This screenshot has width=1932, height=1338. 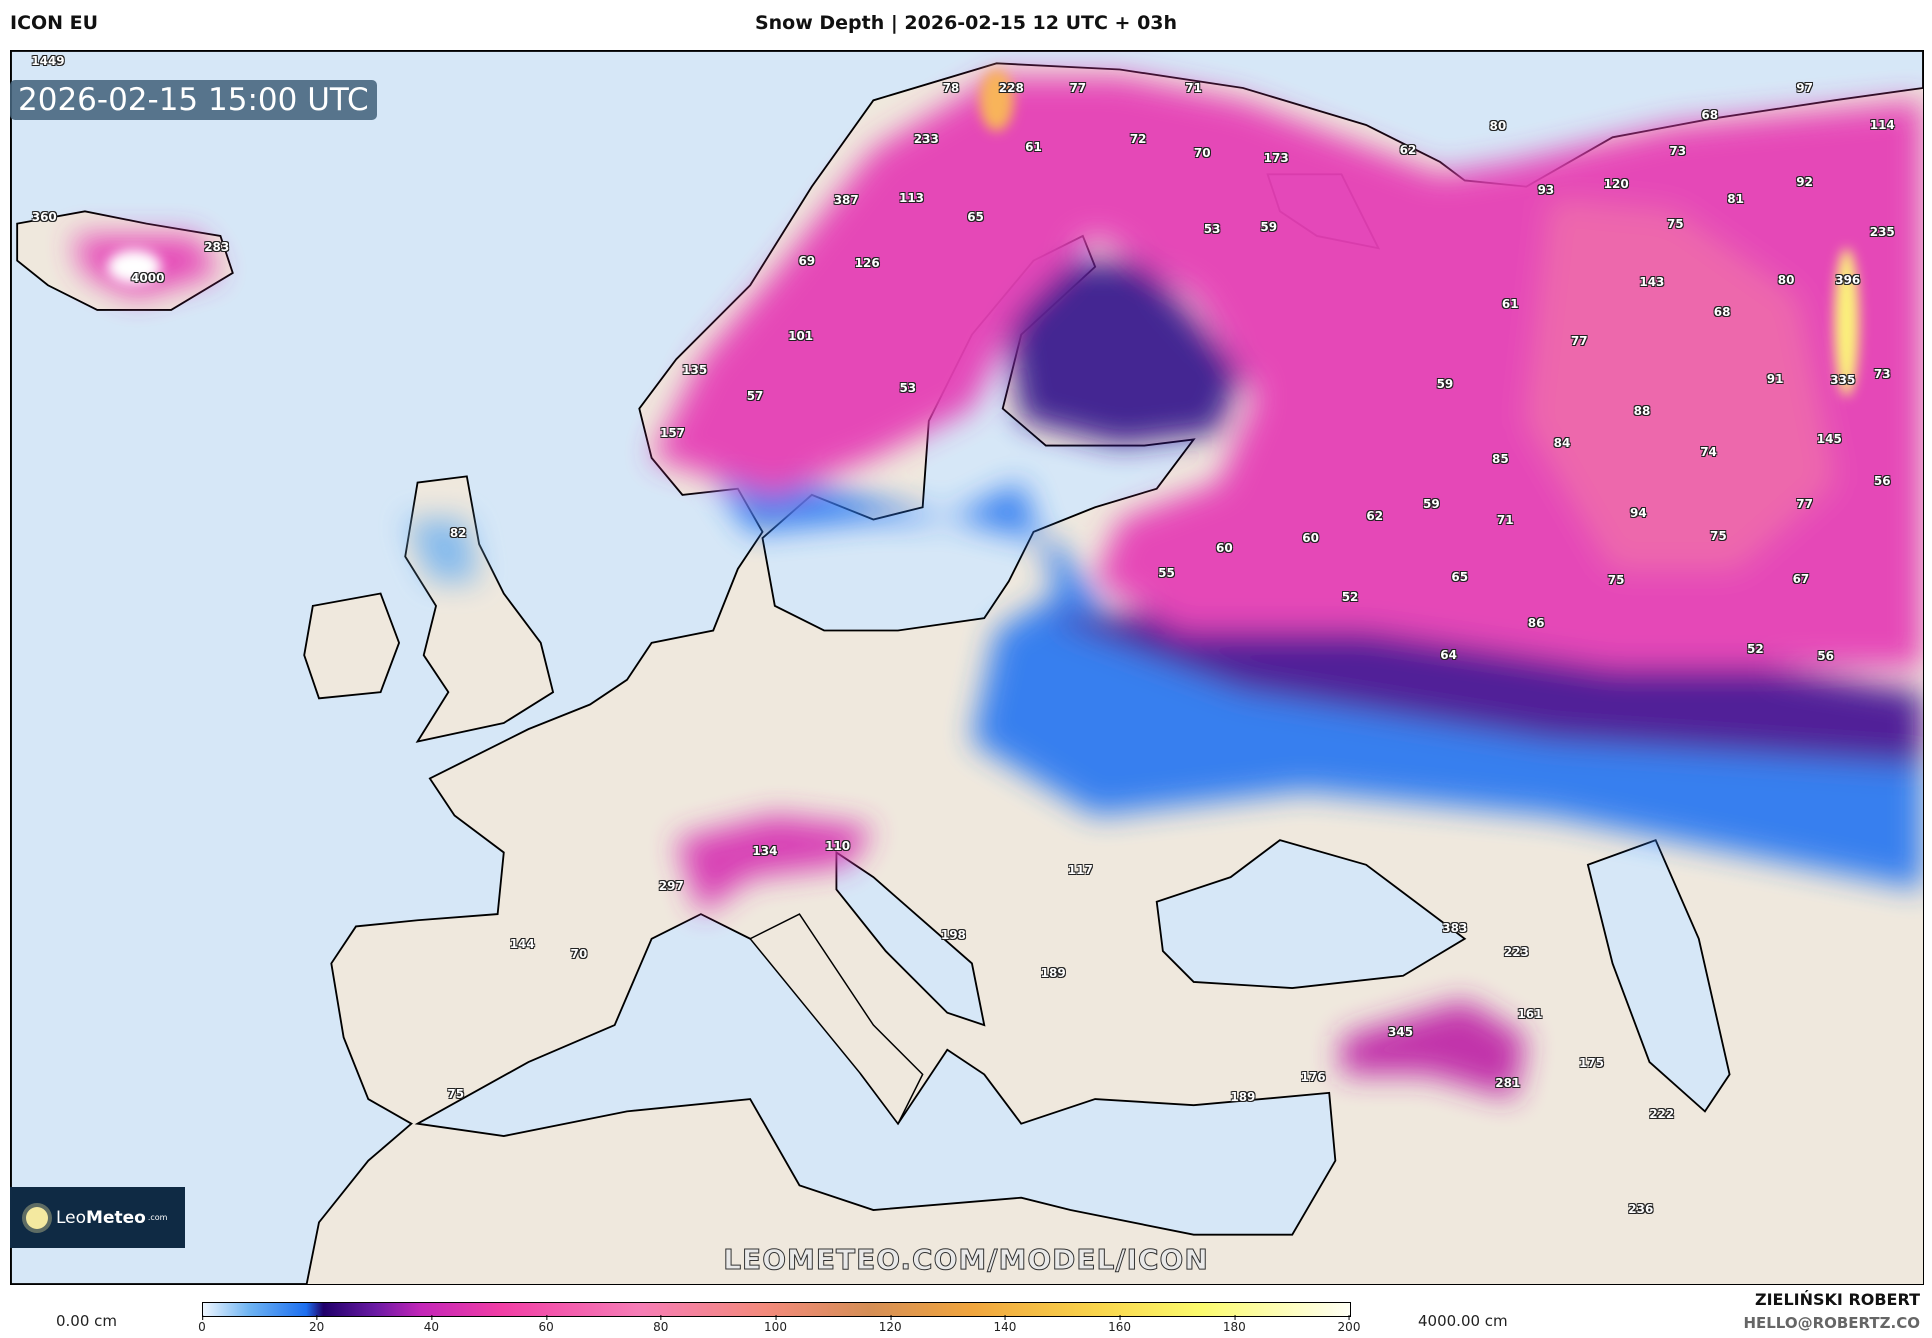 What do you see at coordinates (1755, 649) in the screenshot?
I see `point-value-label: 52` at bounding box center [1755, 649].